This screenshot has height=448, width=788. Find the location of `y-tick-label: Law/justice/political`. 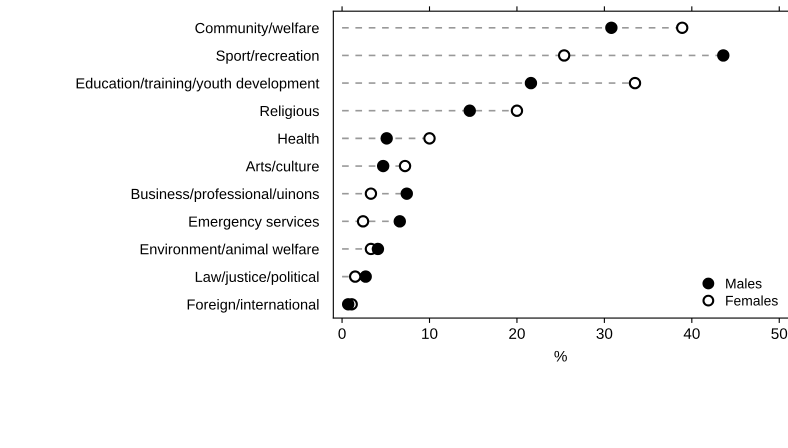

y-tick-label: Law/justice/political is located at coordinates (257, 278).